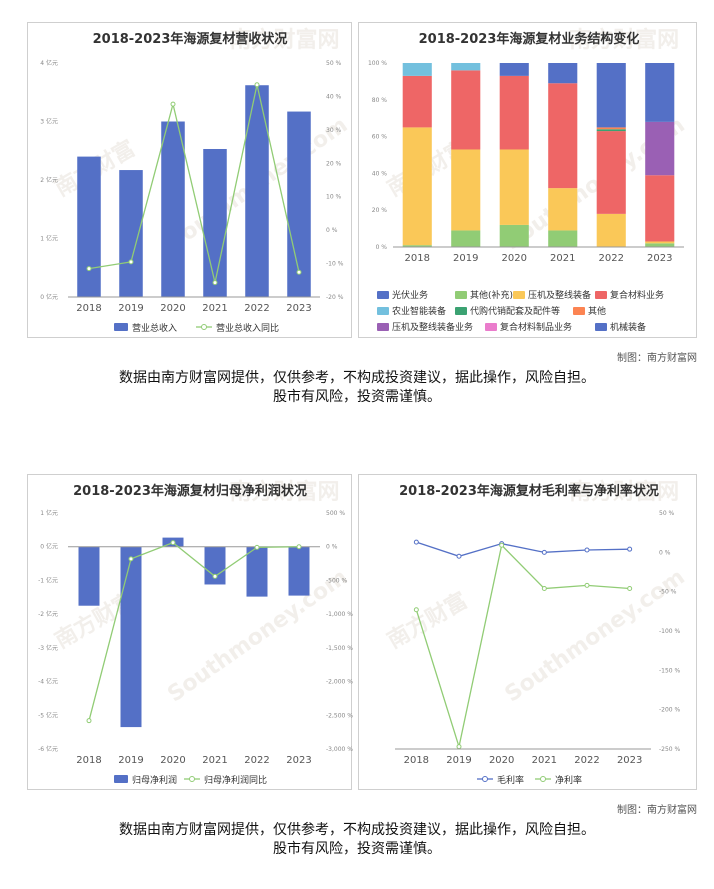 The image size is (714, 889). Describe the element at coordinates (154, 780) in the screenshot. I see `legend-label: 归母净利润` at that location.